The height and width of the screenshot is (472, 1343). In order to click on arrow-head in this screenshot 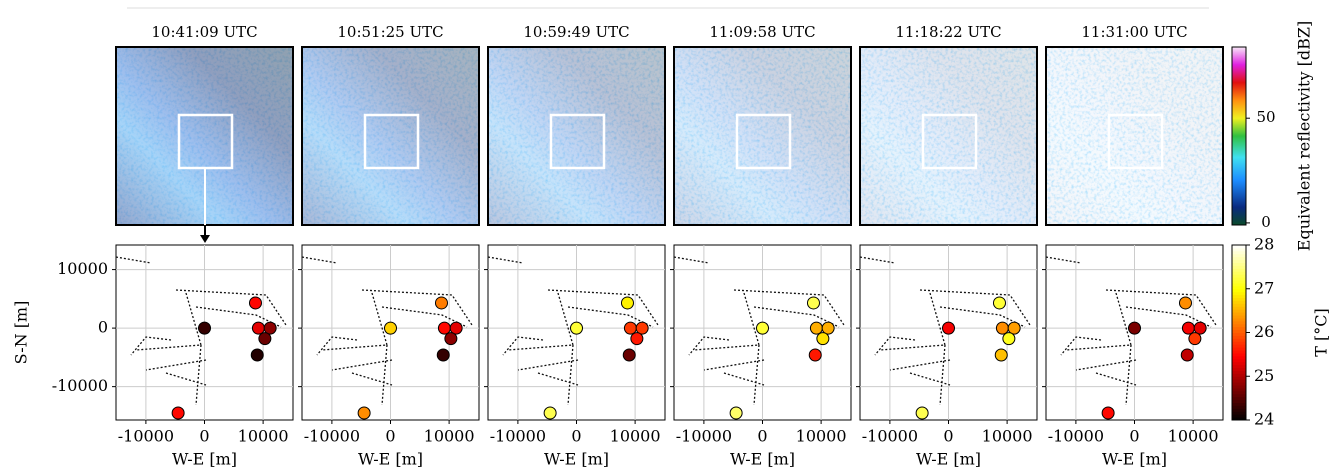, I will do `click(205, 239)`.